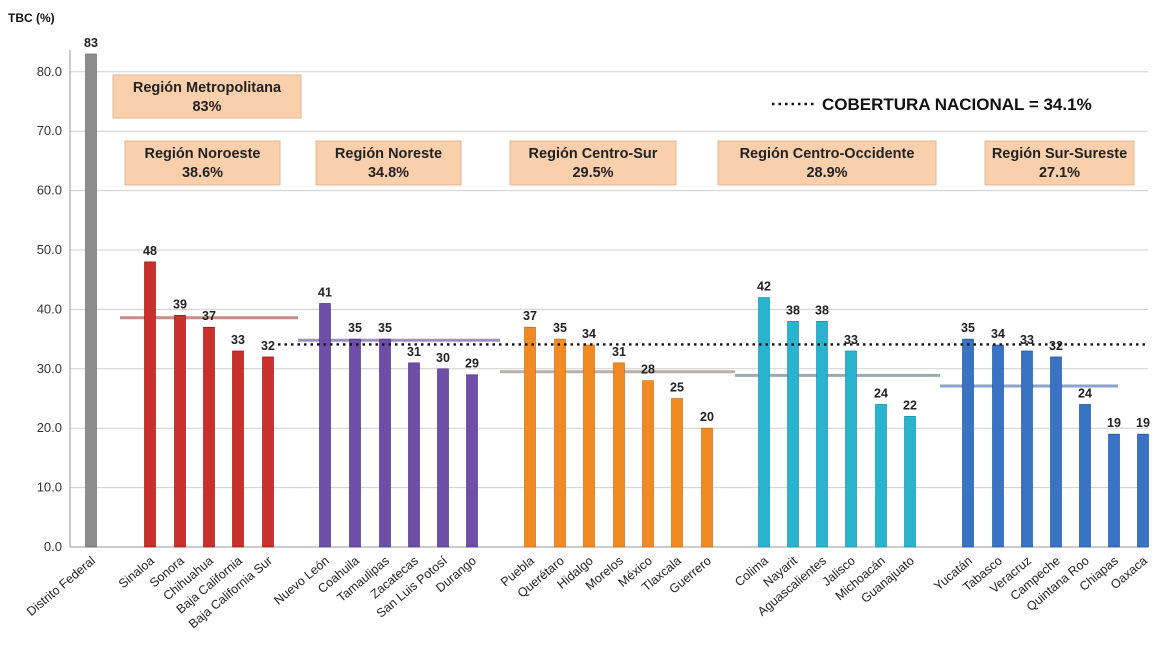 Image resolution: width=1156 pixels, height=665 pixels. What do you see at coordinates (49, 71) in the screenshot?
I see `y-tick-label: 80.0` at bounding box center [49, 71].